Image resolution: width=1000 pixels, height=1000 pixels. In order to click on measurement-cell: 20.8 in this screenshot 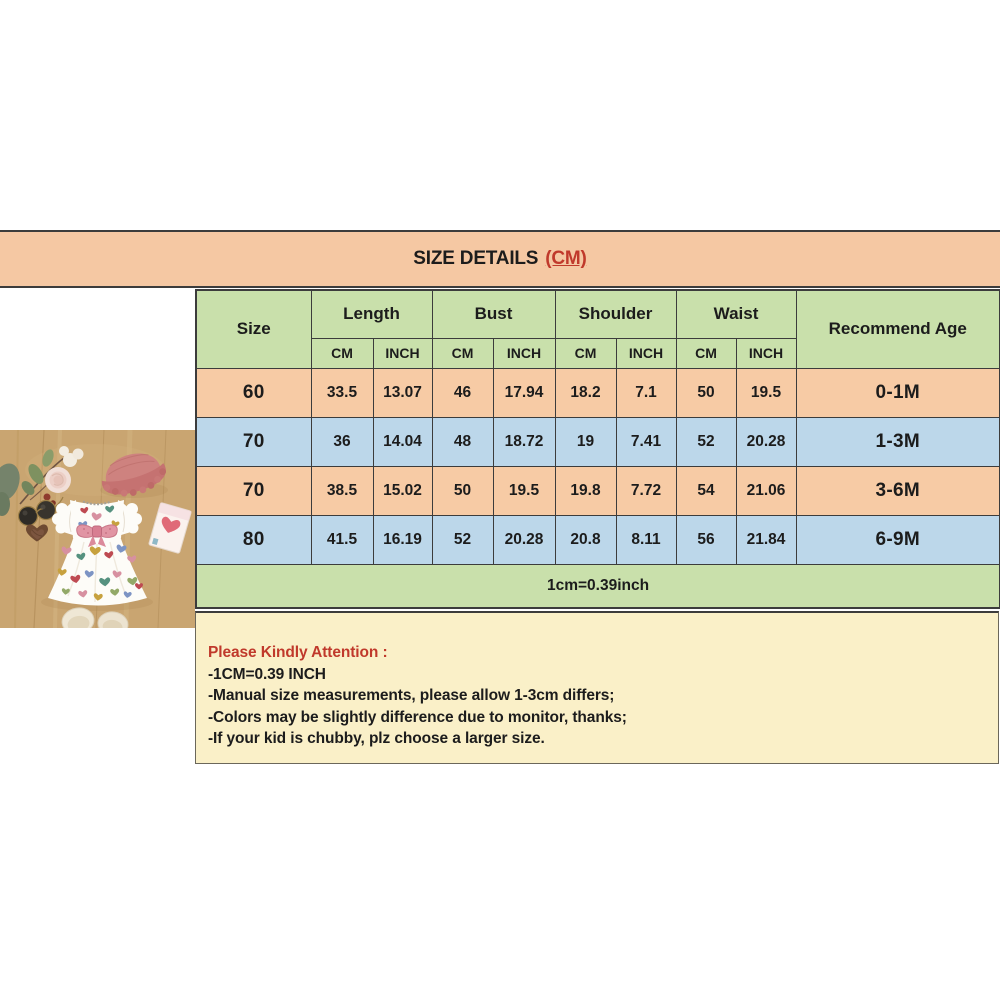, I will do `click(585, 539)`.